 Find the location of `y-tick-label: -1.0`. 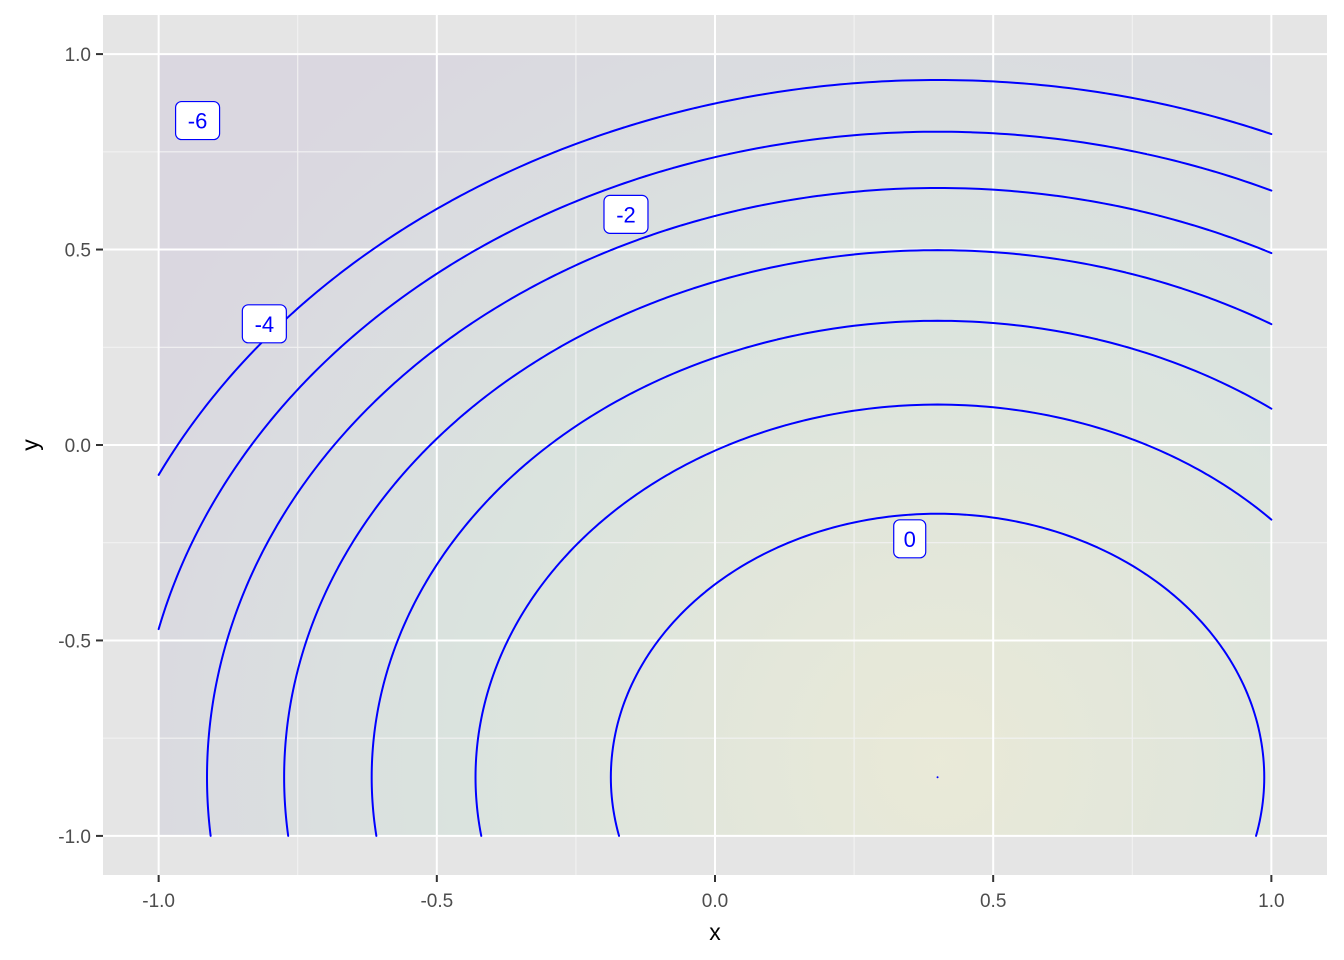

y-tick-label: -1.0 is located at coordinates (74, 837).